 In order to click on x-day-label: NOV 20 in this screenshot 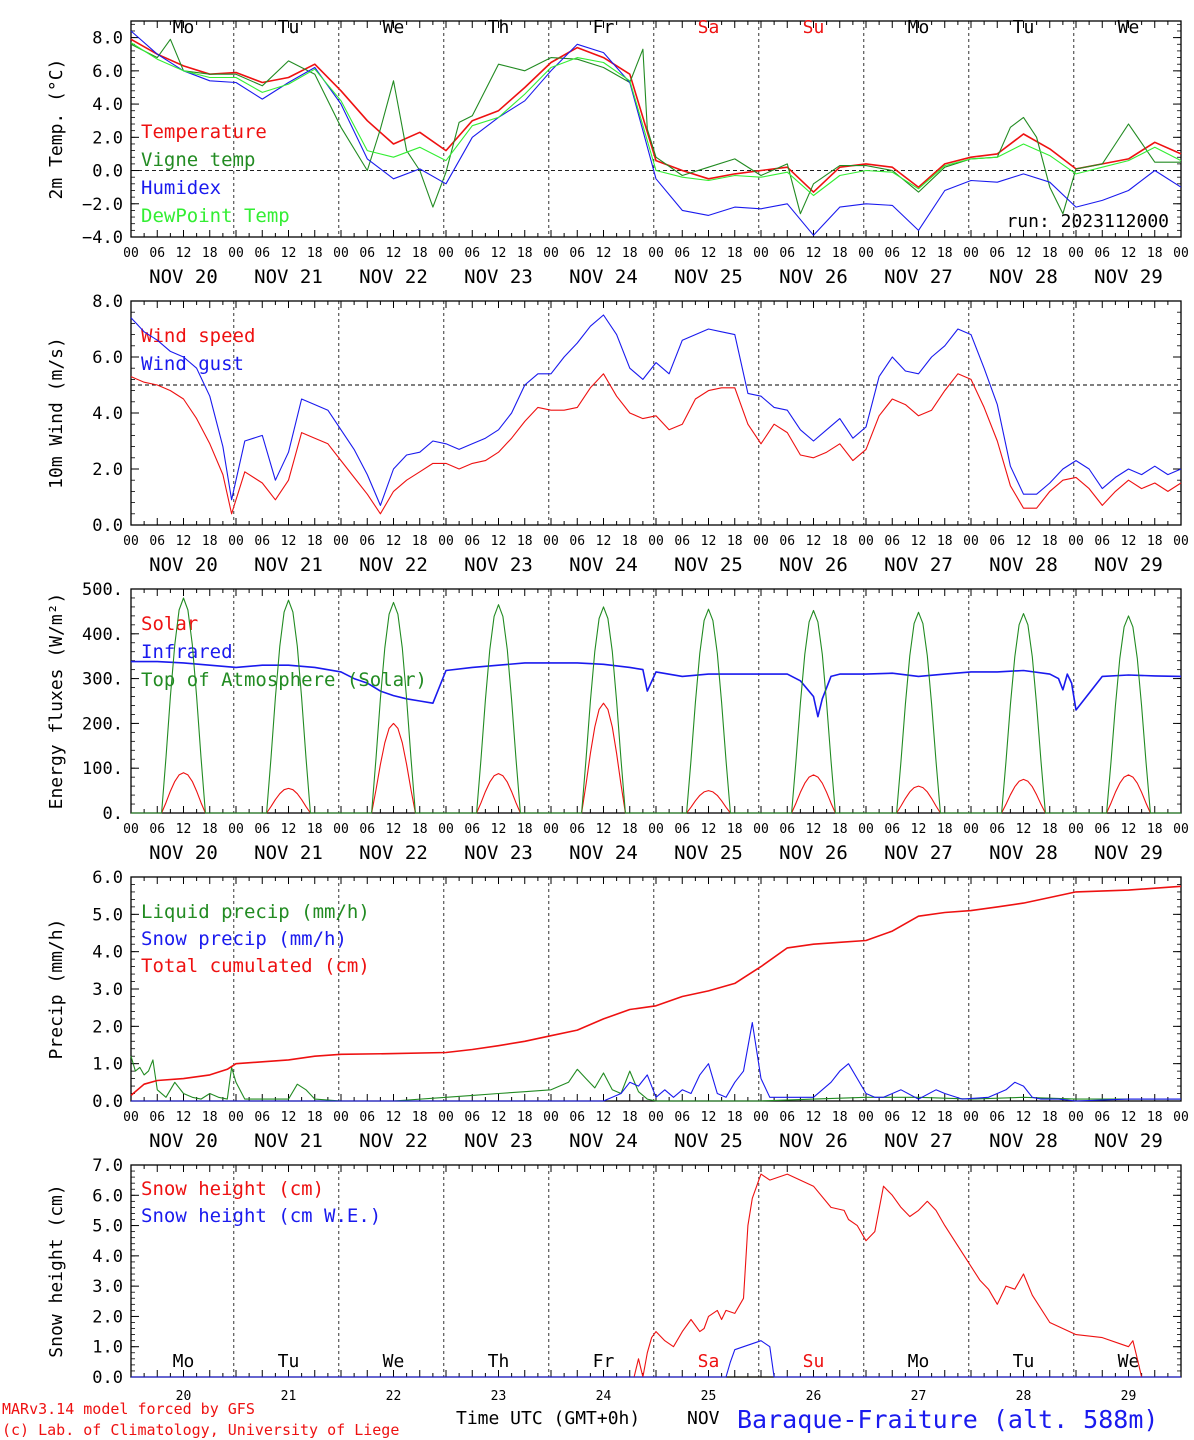, I will do `click(183, 853)`.